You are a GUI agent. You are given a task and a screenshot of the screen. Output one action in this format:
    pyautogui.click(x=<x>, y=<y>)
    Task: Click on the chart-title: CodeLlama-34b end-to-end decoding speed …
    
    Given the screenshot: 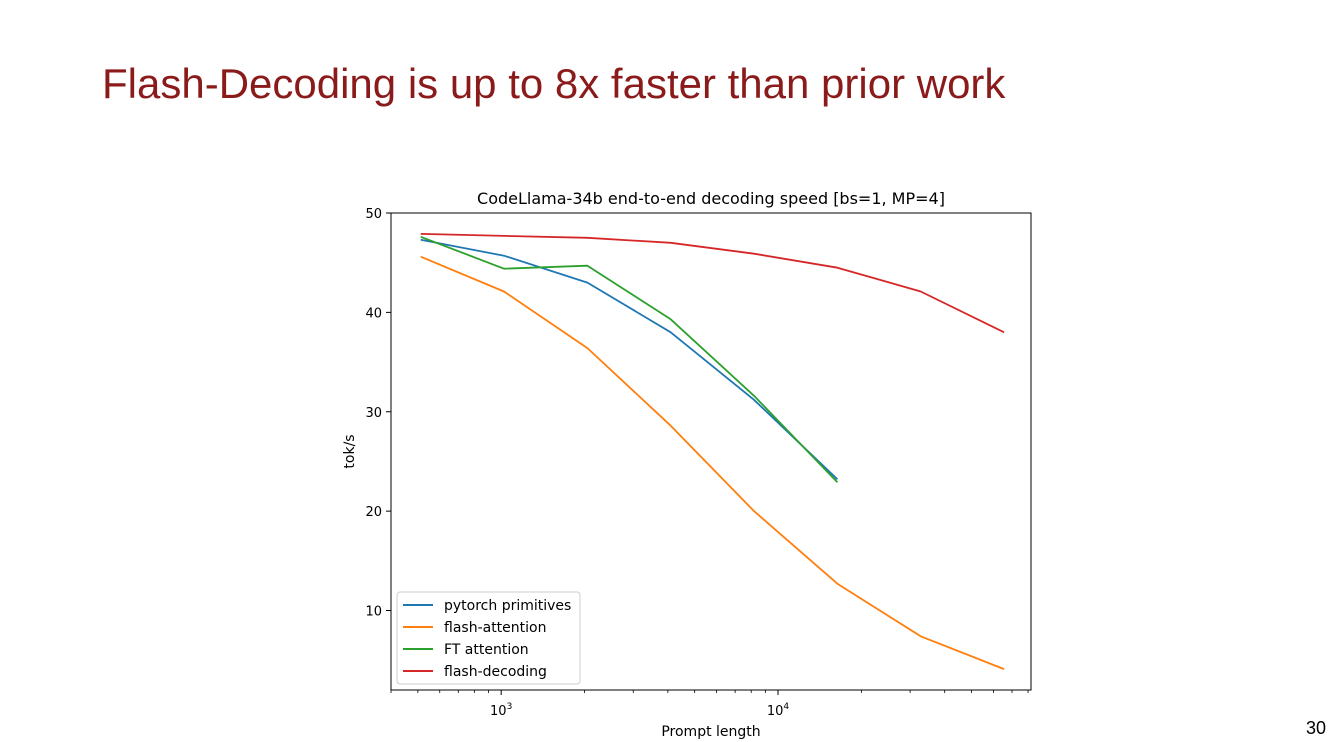 What is the action you would take?
    pyautogui.click(x=711, y=198)
    